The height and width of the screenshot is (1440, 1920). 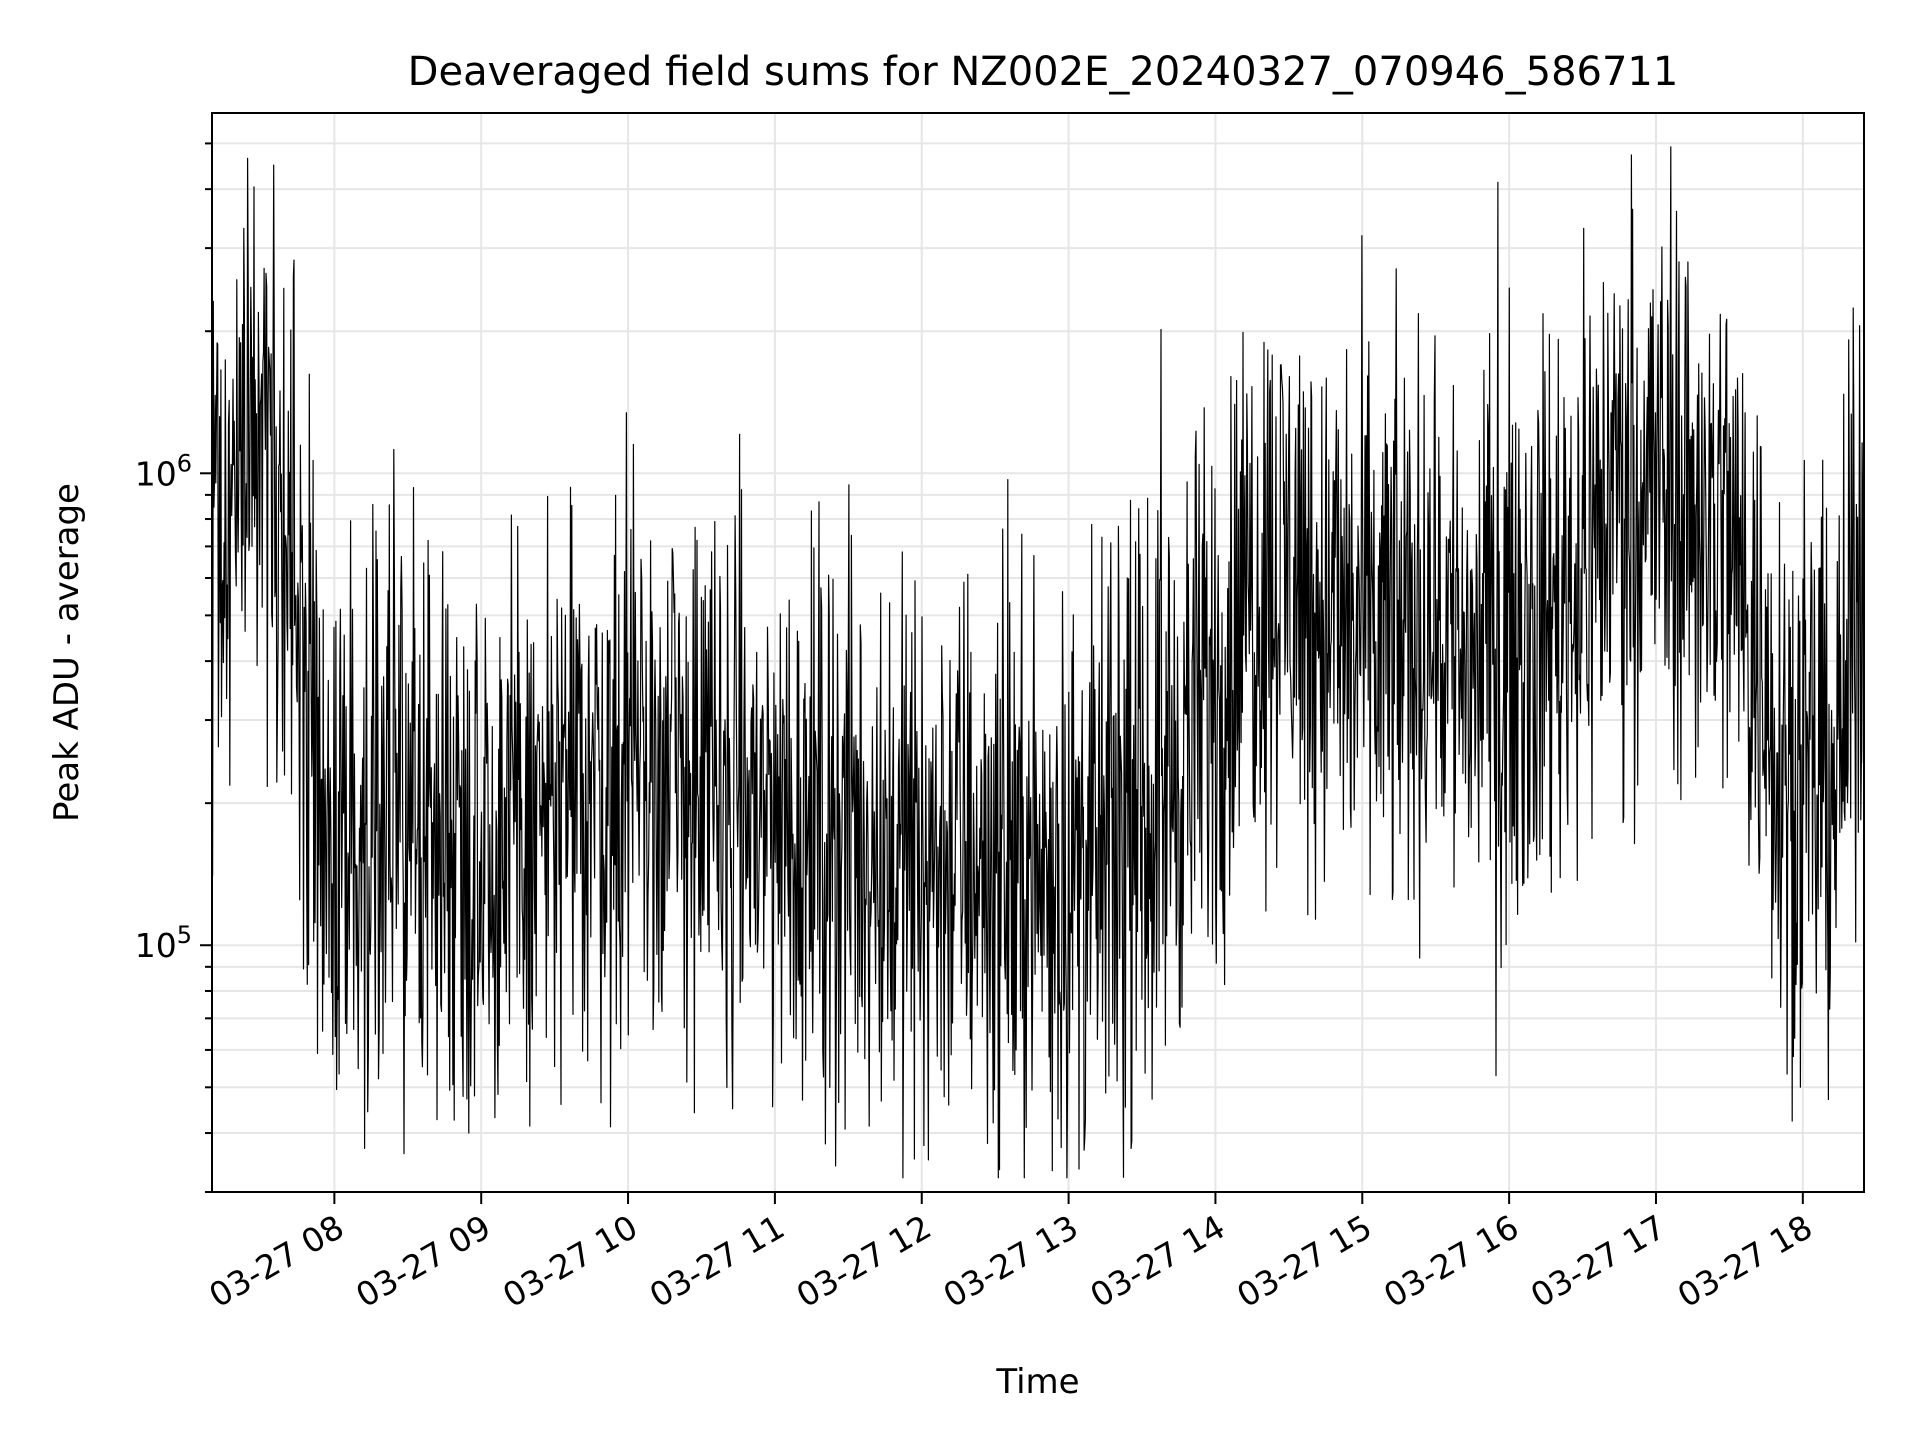 What do you see at coordinates (1451, 1261) in the screenshot?
I see `x-tick-label: 03-27 16` at bounding box center [1451, 1261].